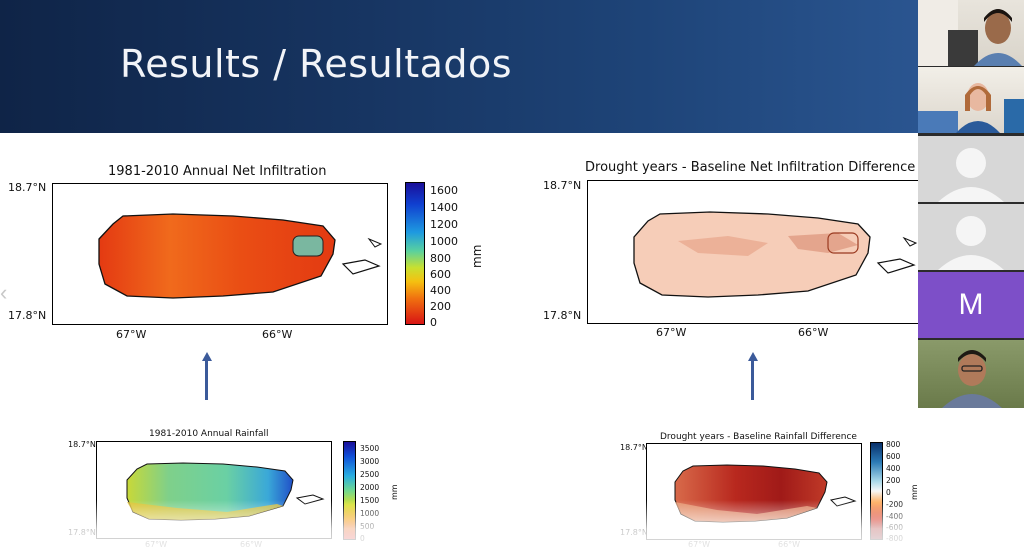 This screenshot has height=549, width=1024. I want to click on cbar-tick: -600, so click(895, 527).